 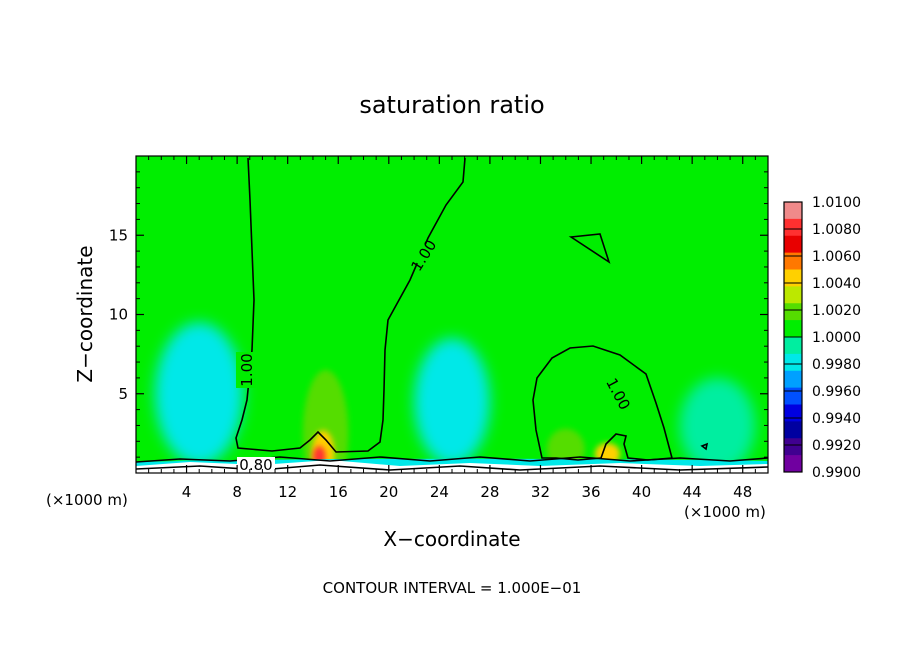 What do you see at coordinates (451, 539) in the screenshot?
I see `x-axis-label: X−coordinate` at bounding box center [451, 539].